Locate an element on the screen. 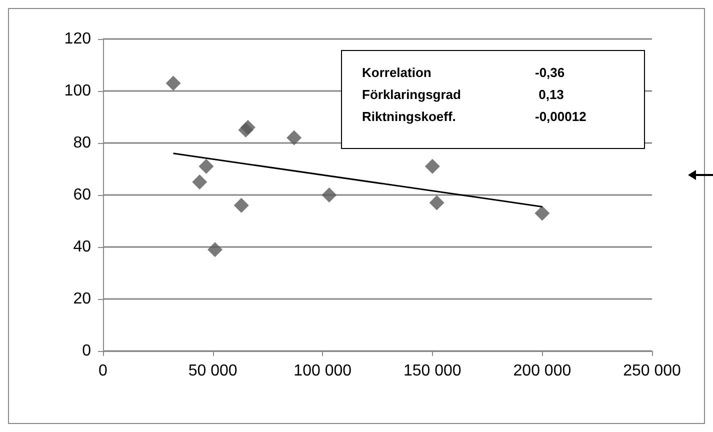  annotation: -0,36 is located at coordinates (550, 72).